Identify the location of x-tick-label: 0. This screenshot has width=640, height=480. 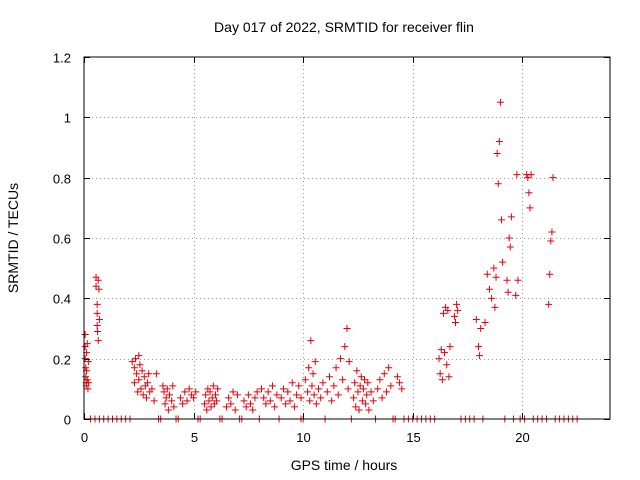
(84, 437).